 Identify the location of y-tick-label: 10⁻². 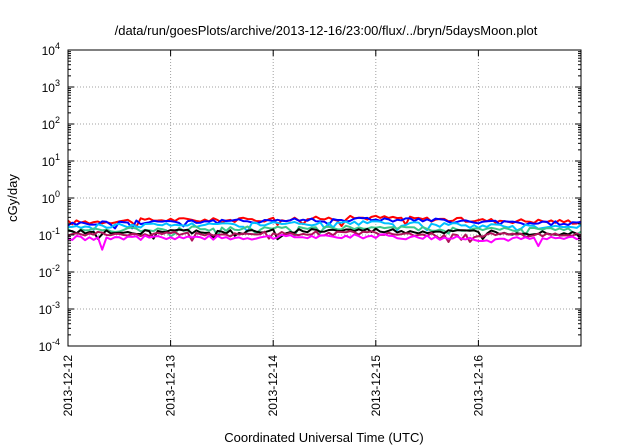
(49, 271).